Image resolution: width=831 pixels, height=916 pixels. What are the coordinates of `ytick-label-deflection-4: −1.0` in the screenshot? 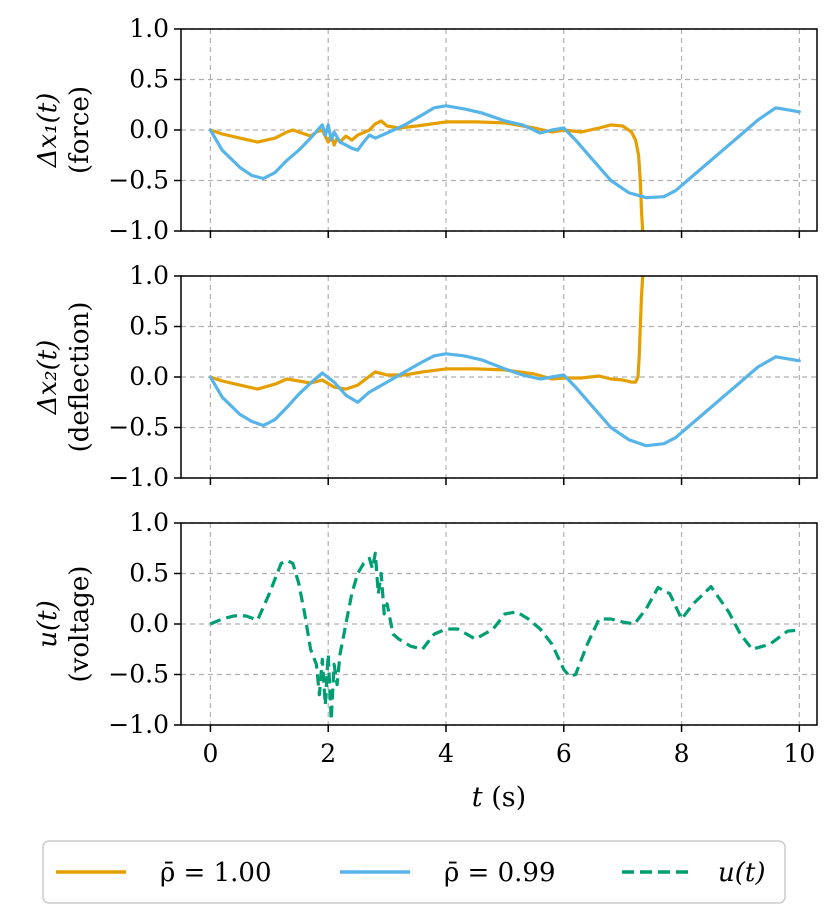 It's located at (138, 477).